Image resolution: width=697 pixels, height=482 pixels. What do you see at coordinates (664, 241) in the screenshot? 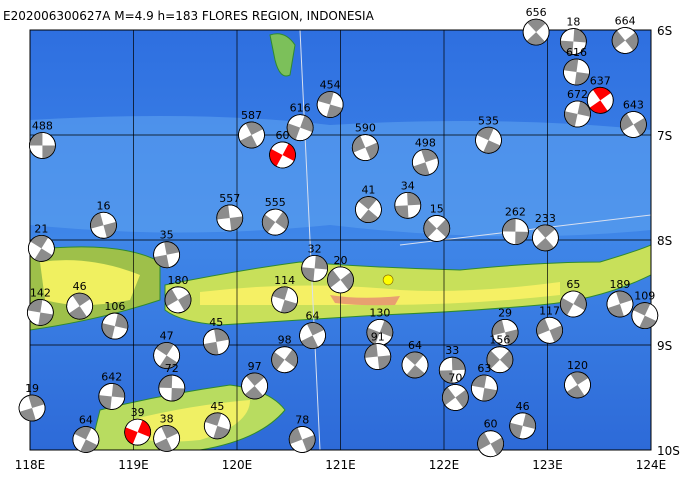
I see `y-tick-label: 8S` at bounding box center [664, 241].